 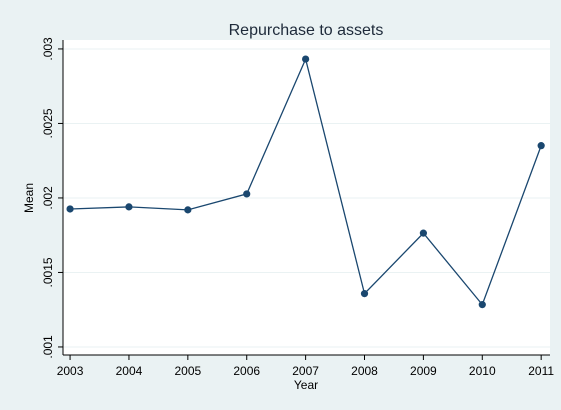 I want to click on x-tick-label: 2009, so click(x=423, y=371).